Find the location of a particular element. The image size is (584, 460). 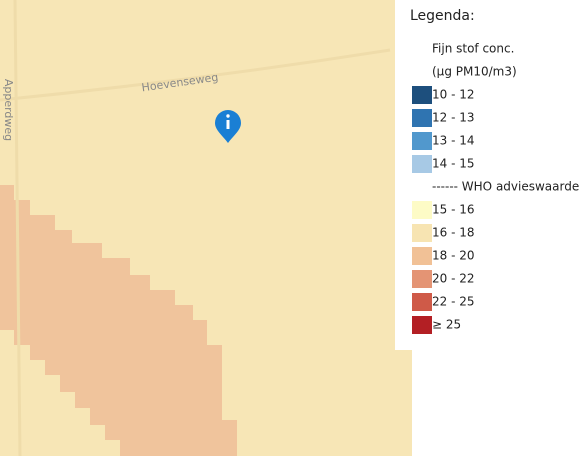

legend-who-label: ------ WHO advieswaarde is located at coordinates (505, 187).